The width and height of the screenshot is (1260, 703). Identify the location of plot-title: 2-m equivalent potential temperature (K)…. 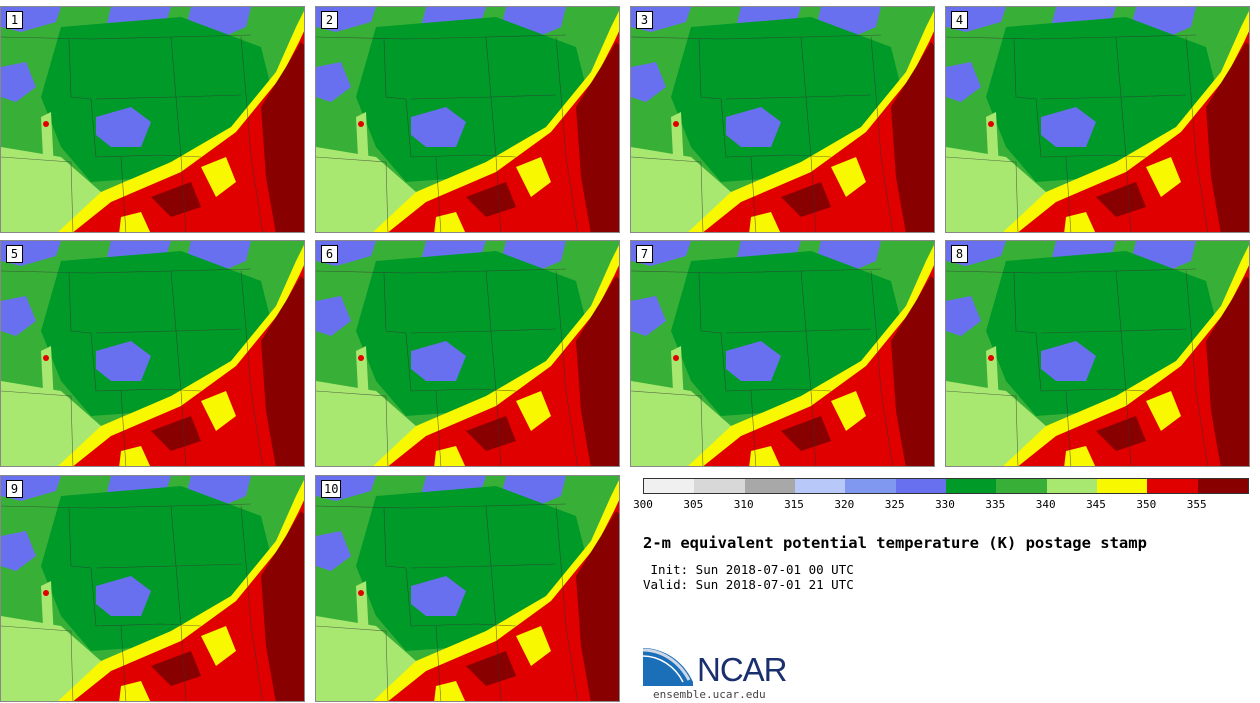
(895, 543).